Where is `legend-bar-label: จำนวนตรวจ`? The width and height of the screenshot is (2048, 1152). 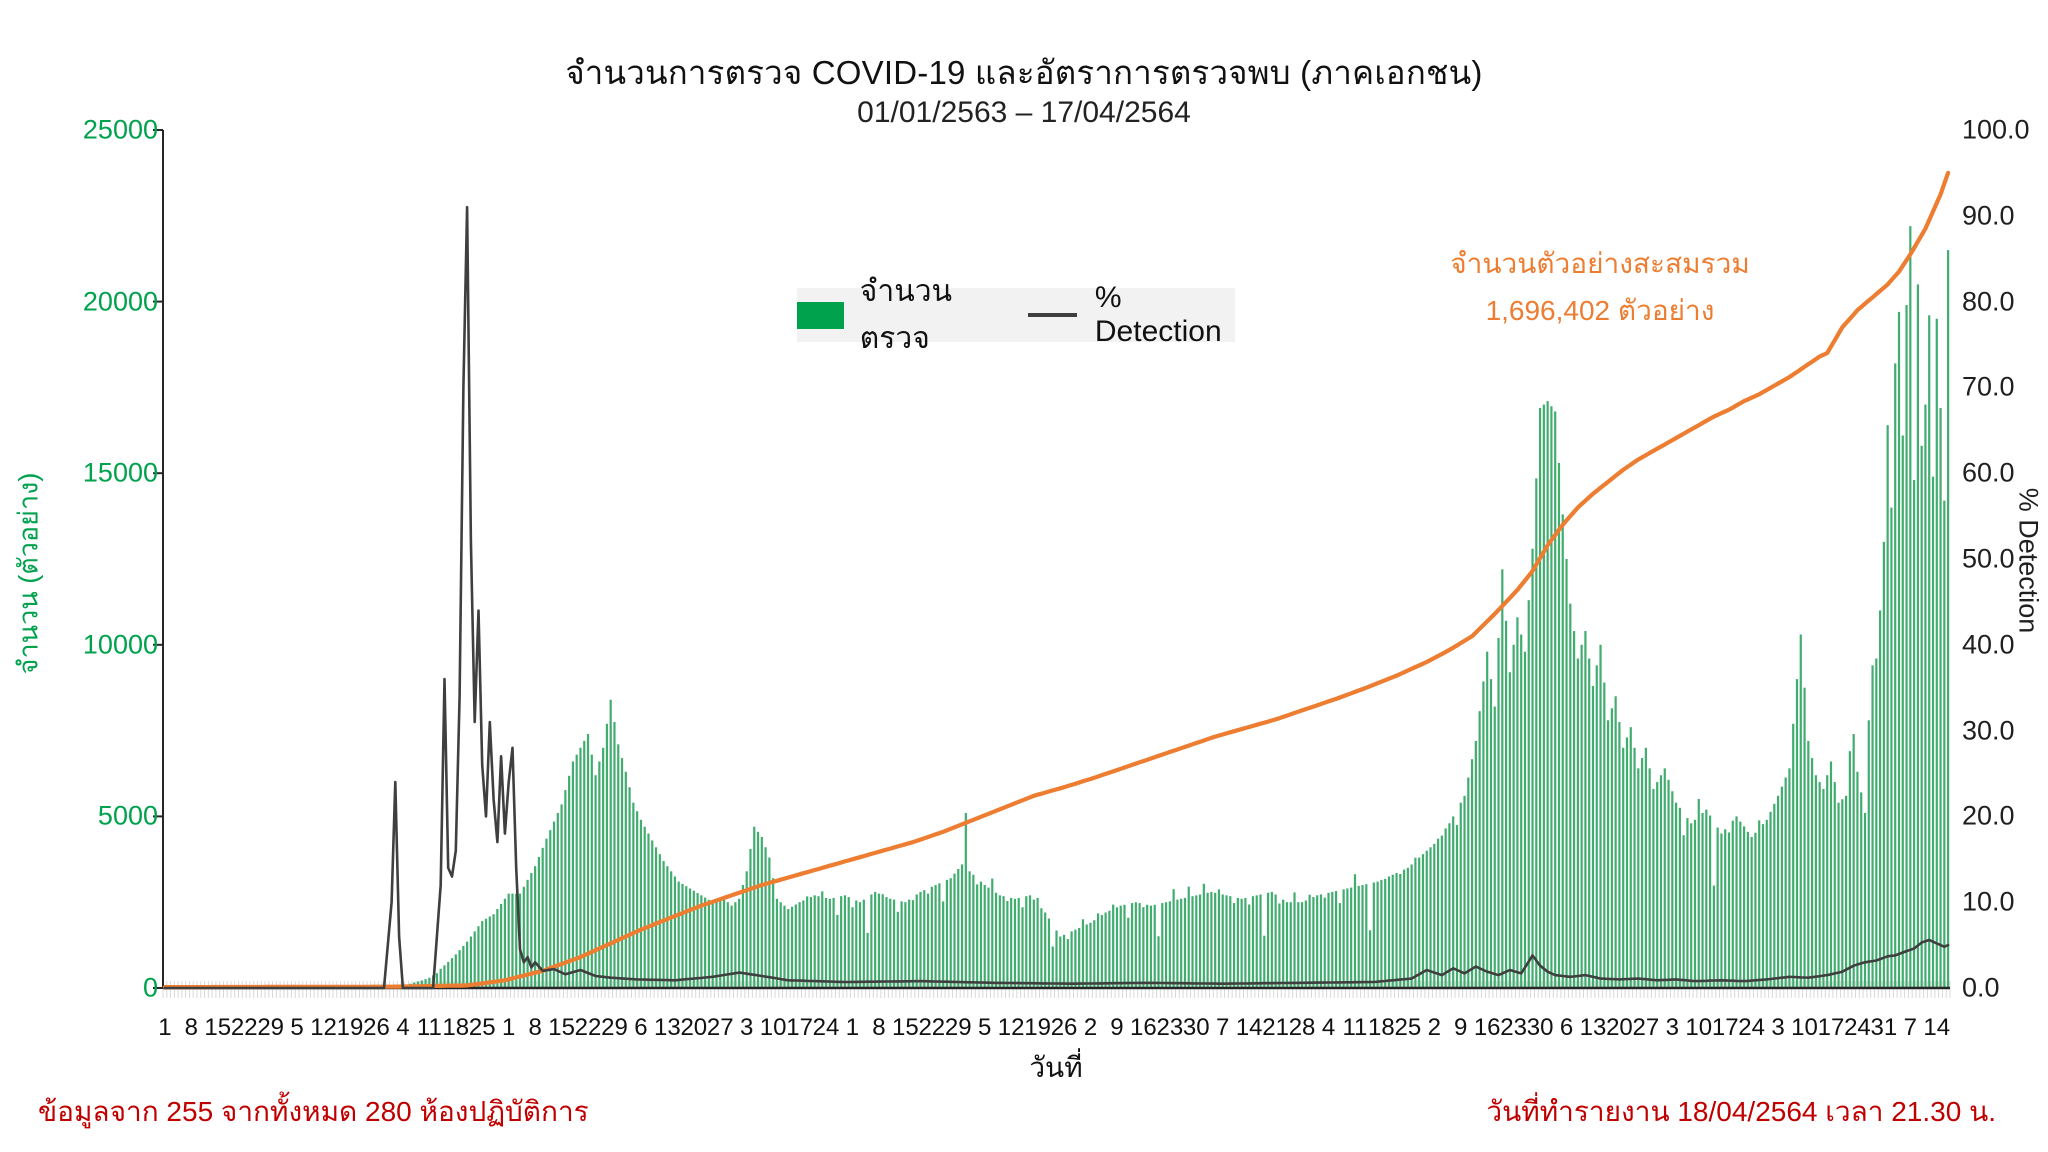 legend-bar-label: จำนวนตรวจ is located at coordinates (906, 315).